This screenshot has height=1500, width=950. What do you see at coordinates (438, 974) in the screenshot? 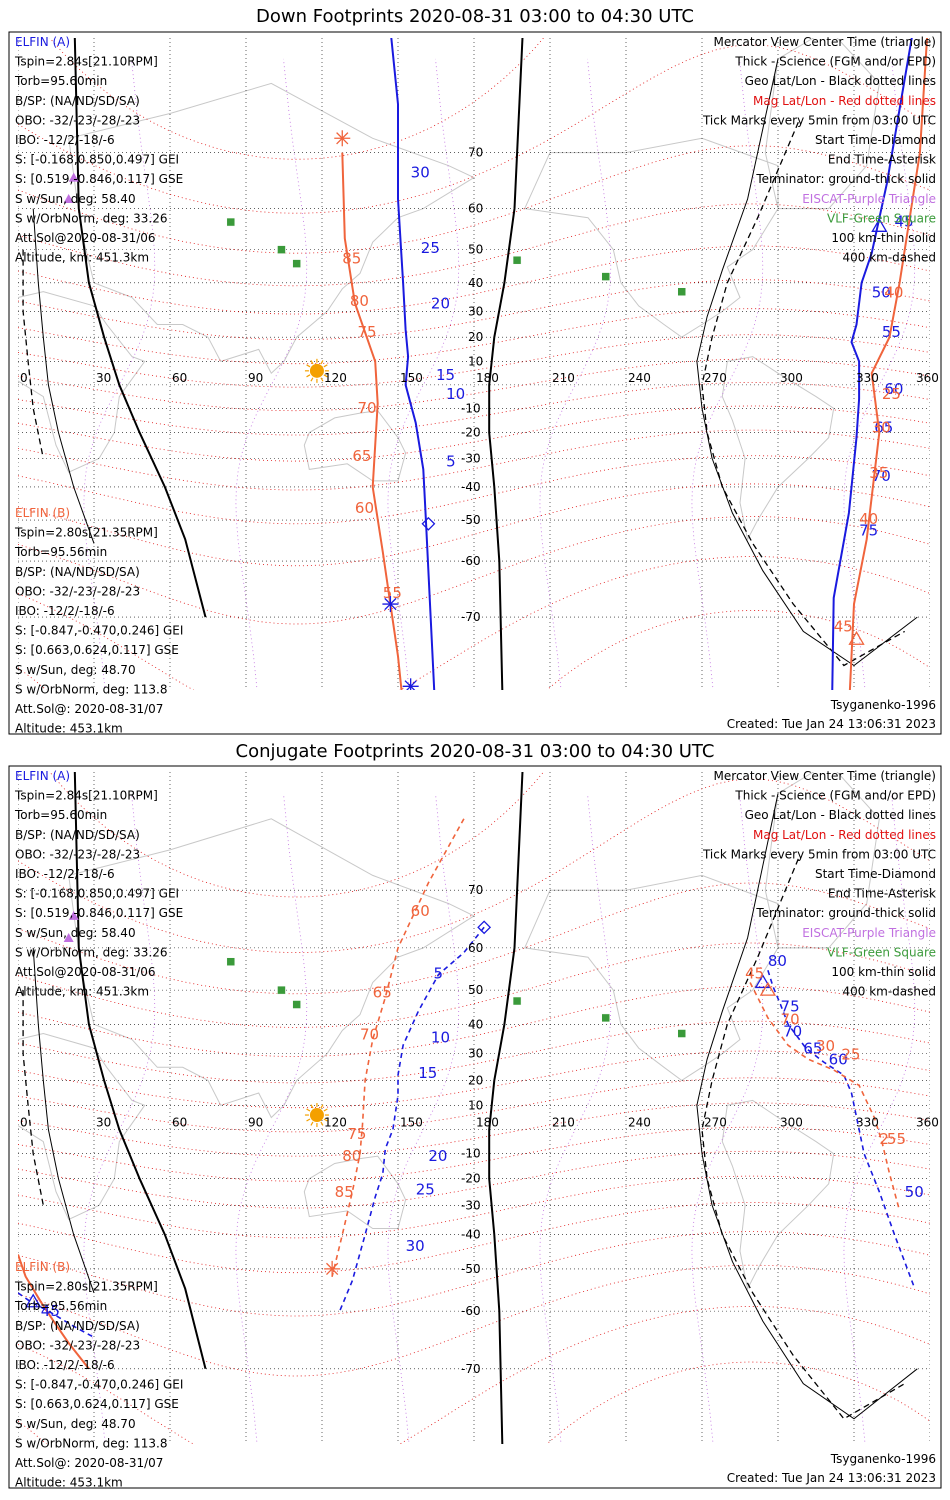
I see `tick-mark-label: 5` at bounding box center [438, 974].